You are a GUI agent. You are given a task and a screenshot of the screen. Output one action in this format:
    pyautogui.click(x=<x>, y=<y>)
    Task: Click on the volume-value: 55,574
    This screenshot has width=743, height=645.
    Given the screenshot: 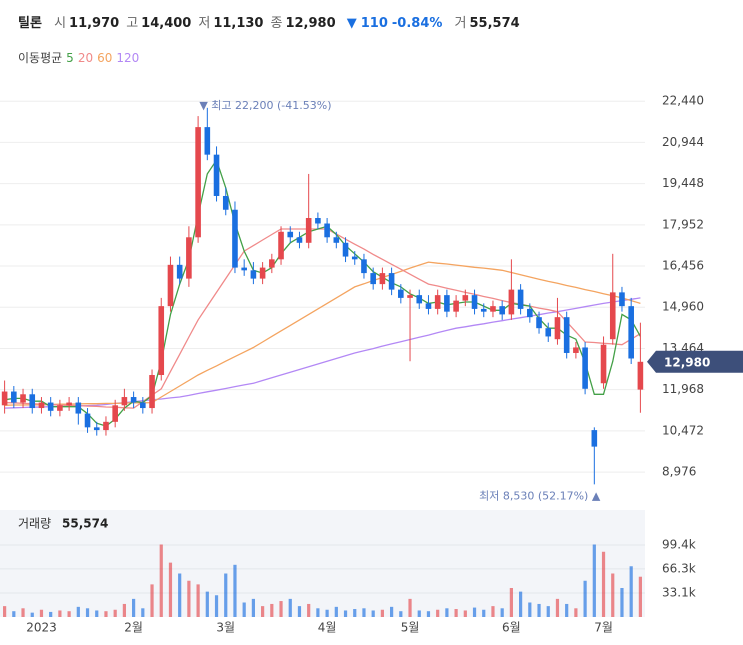 What is the action you would take?
    pyautogui.click(x=494, y=23)
    